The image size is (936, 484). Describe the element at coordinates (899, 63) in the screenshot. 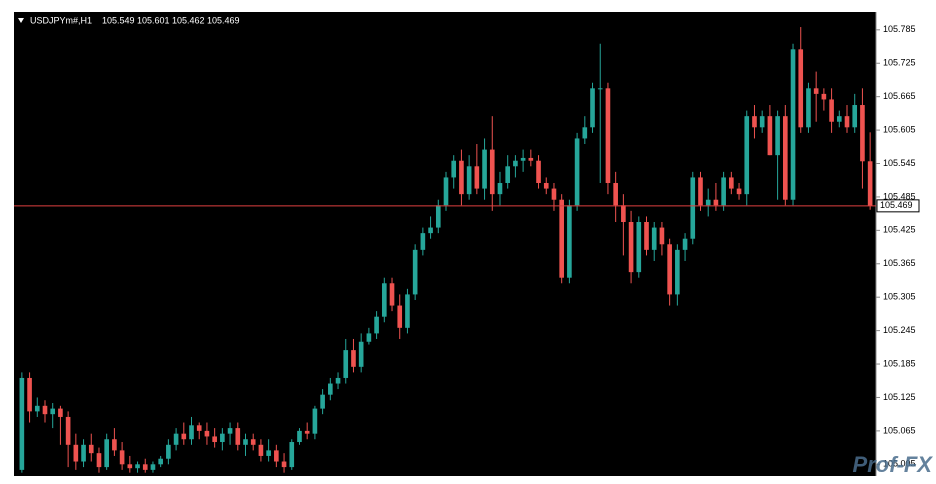

I see `y-tick-label: 105.725` at that location.